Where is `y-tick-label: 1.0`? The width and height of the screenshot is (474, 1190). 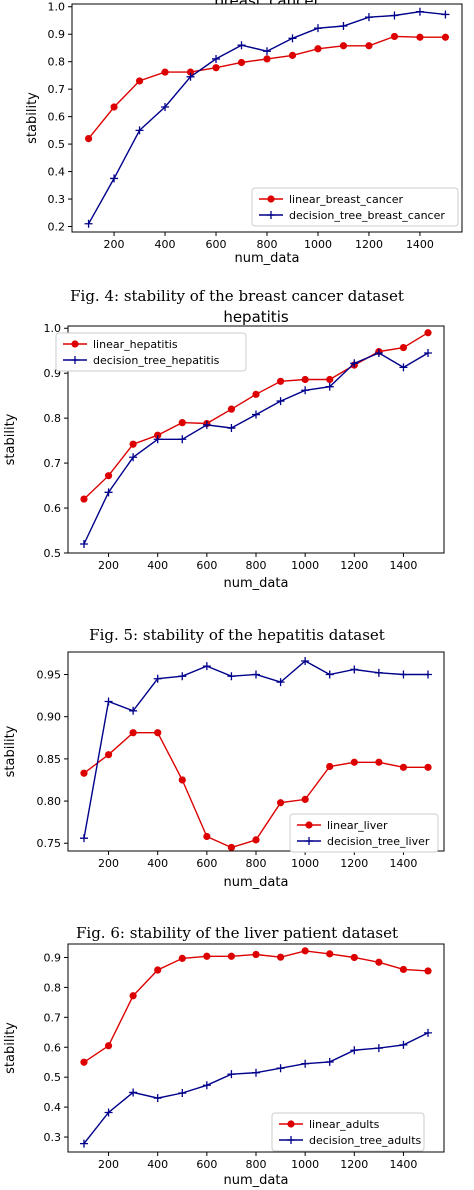 y-tick-label: 1.0 is located at coordinates (57, 7).